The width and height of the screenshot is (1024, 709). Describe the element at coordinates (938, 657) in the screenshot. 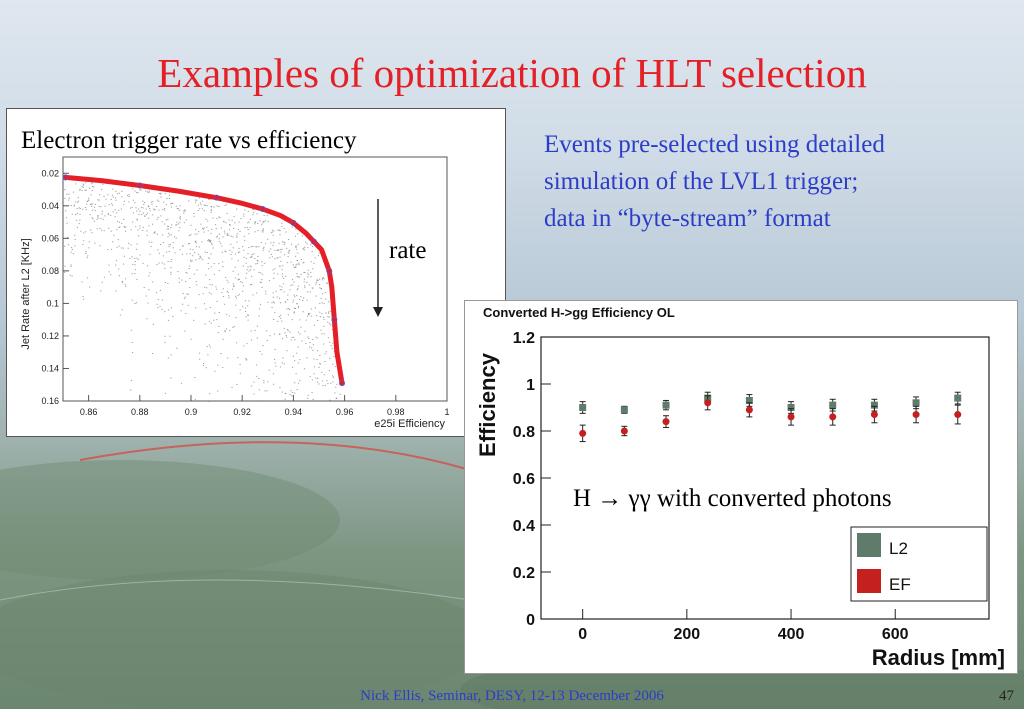

I see `x-axis-label: Radius [mm]` at that location.